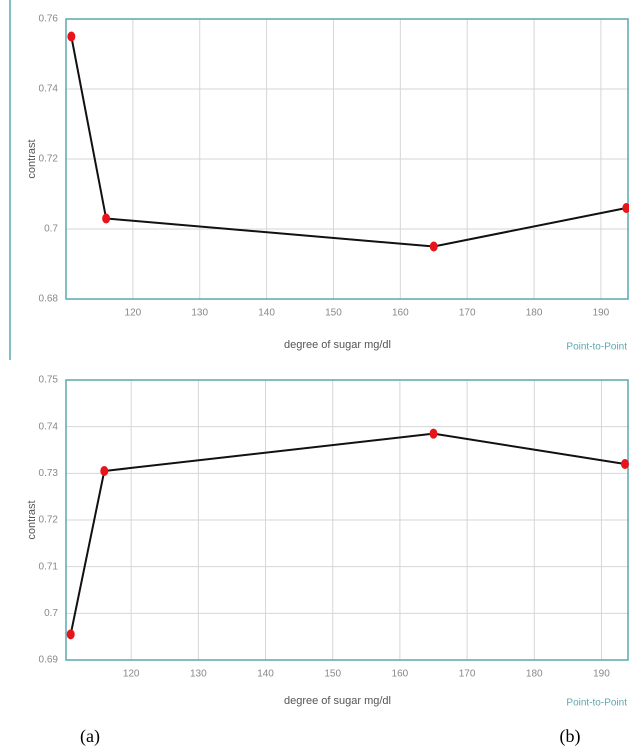  What do you see at coordinates (90, 736) in the screenshot?
I see `caption: (a)` at bounding box center [90, 736].